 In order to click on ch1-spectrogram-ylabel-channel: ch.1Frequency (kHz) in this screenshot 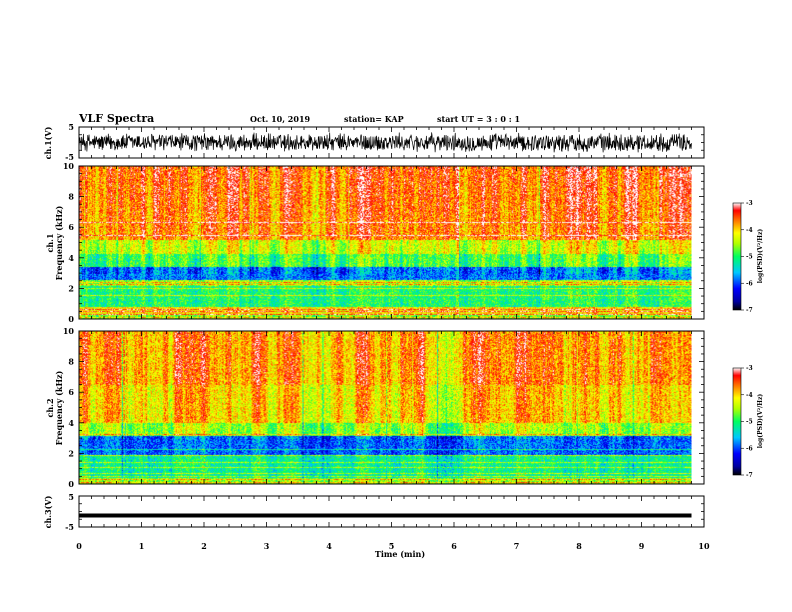, I will do `click(54, 242)`.